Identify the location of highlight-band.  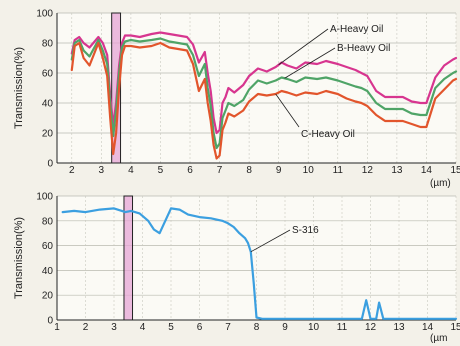
(128, 258).